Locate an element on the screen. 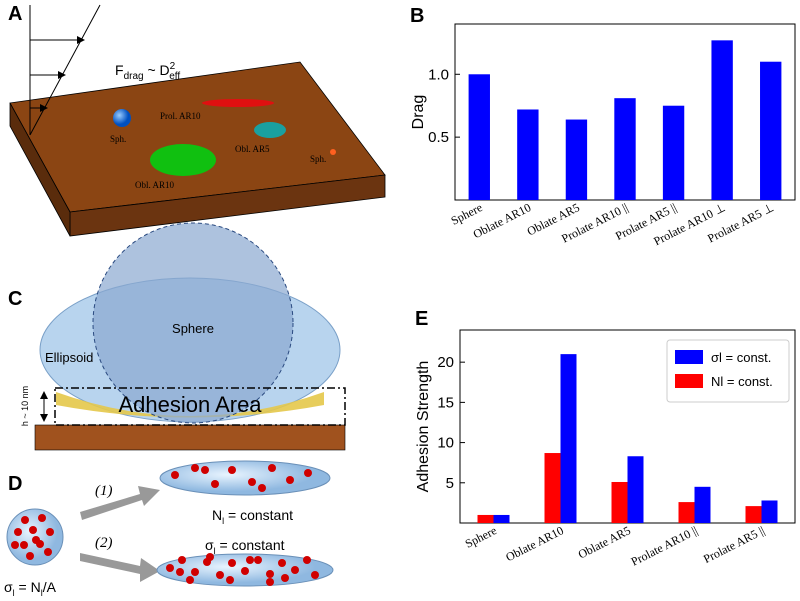 The width and height of the screenshot is (800, 601). force-law: Fdrag ~ D2 eff is located at coordinates (147, 71).